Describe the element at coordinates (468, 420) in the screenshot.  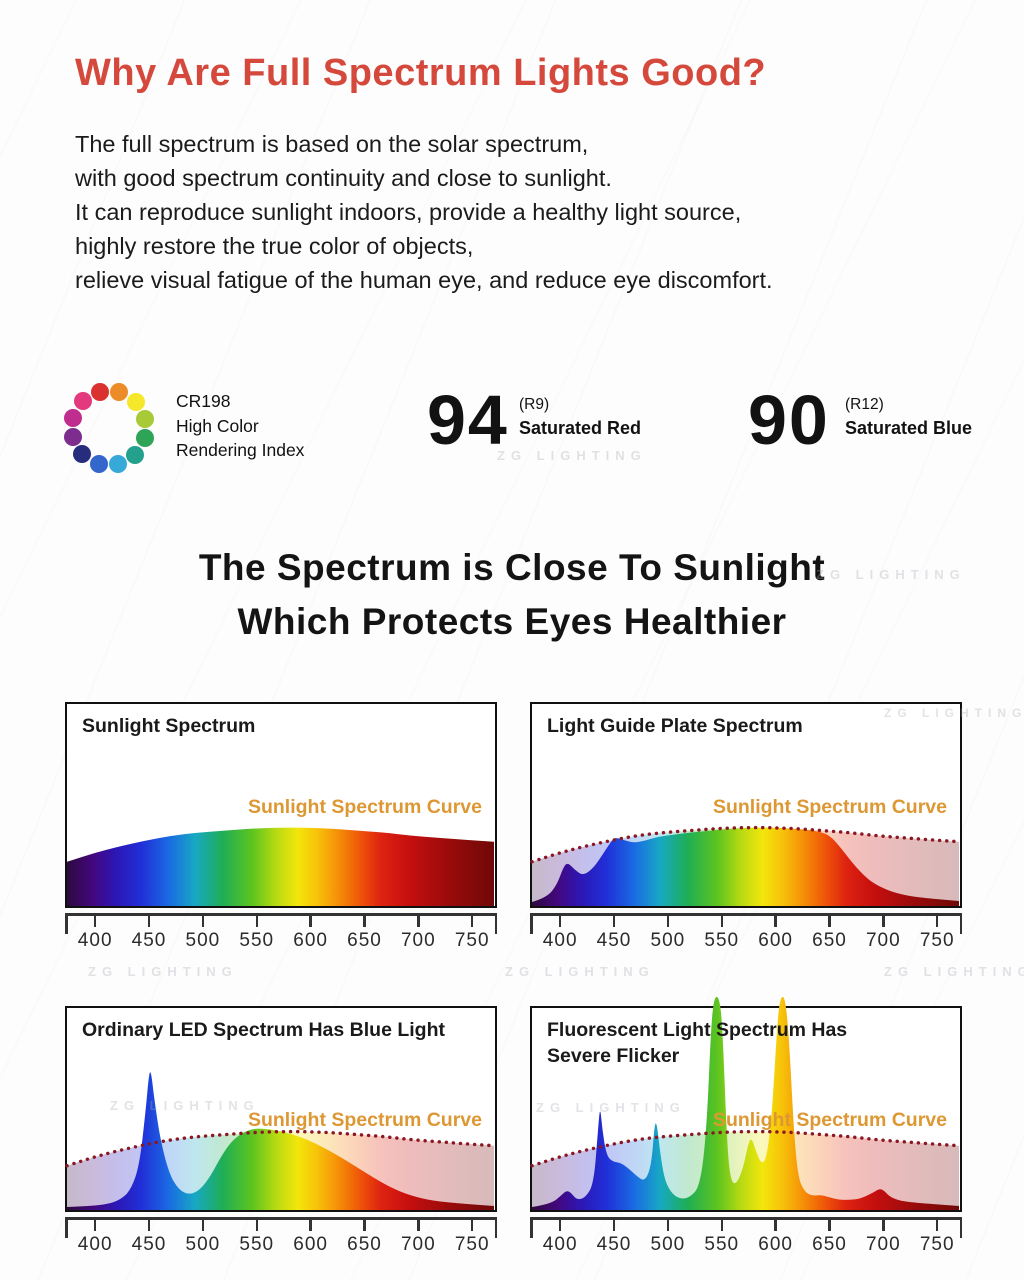
I see `r9-value: 94` at that location.